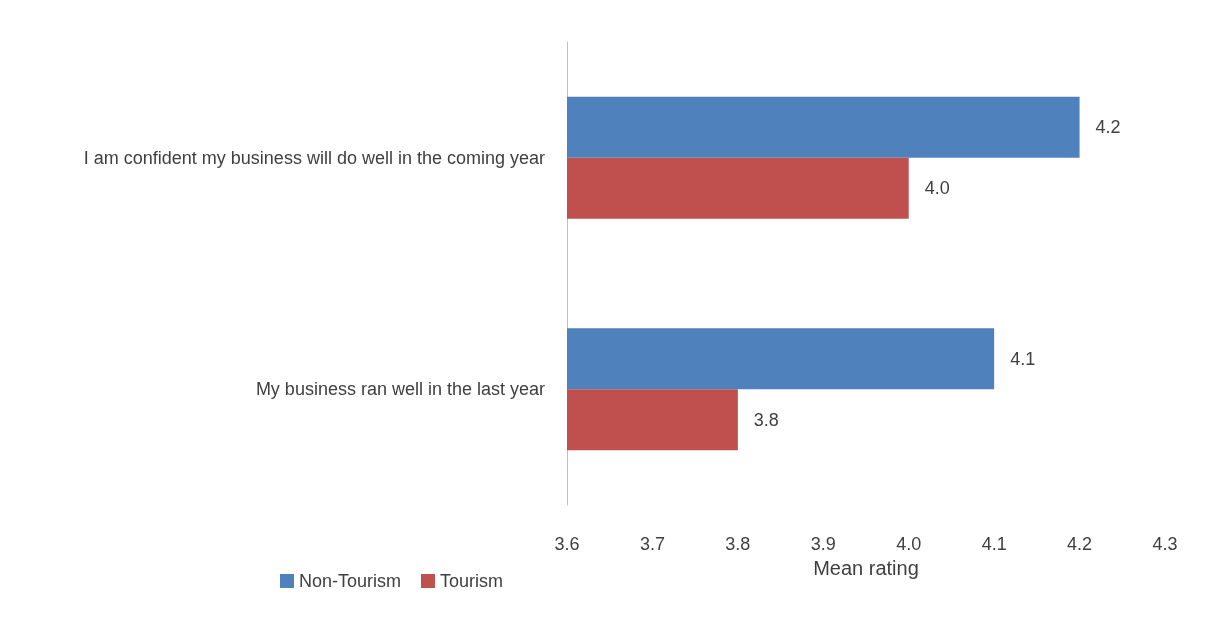  What do you see at coordinates (472, 581) in the screenshot?
I see `legend-label: Tourism` at bounding box center [472, 581].